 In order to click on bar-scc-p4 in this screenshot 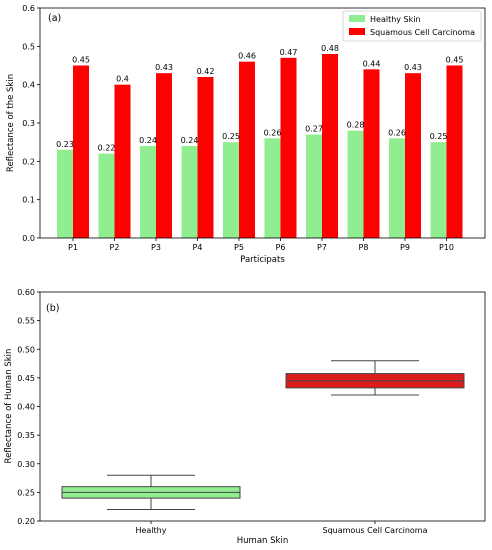, I will do `click(205, 157)`.